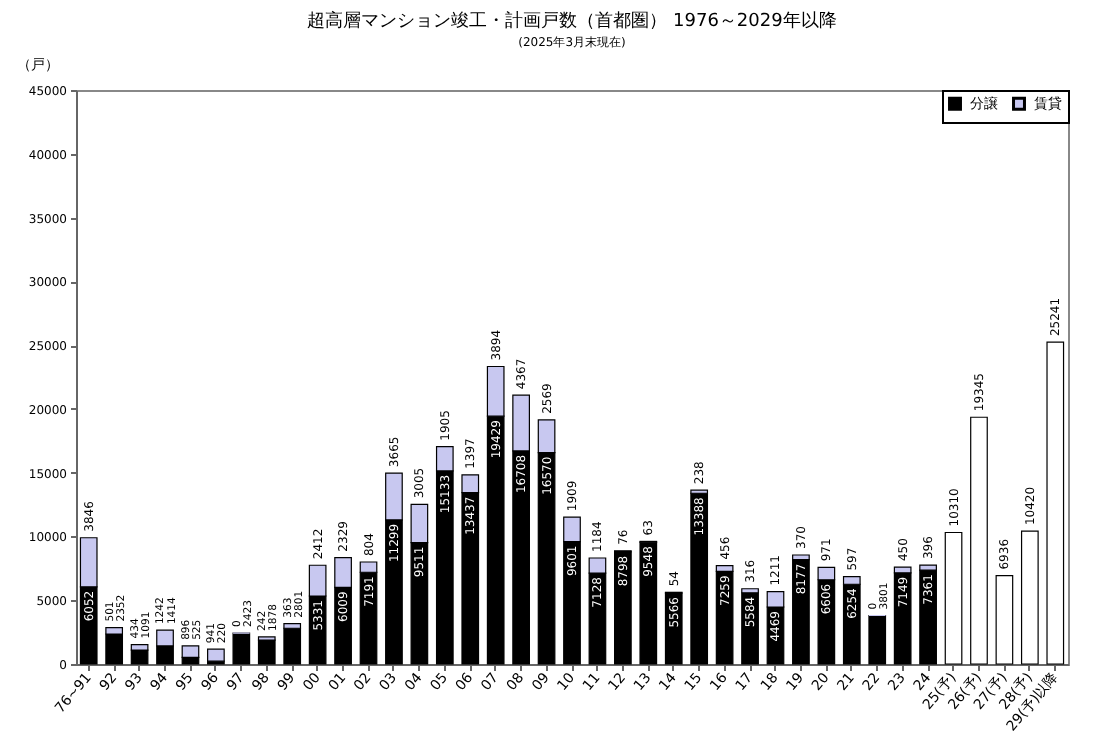  I want to click on chart-title: 超高層マンション竣工・計画戸数（首都圏） 1976～2029年以降, so click(572, 21).